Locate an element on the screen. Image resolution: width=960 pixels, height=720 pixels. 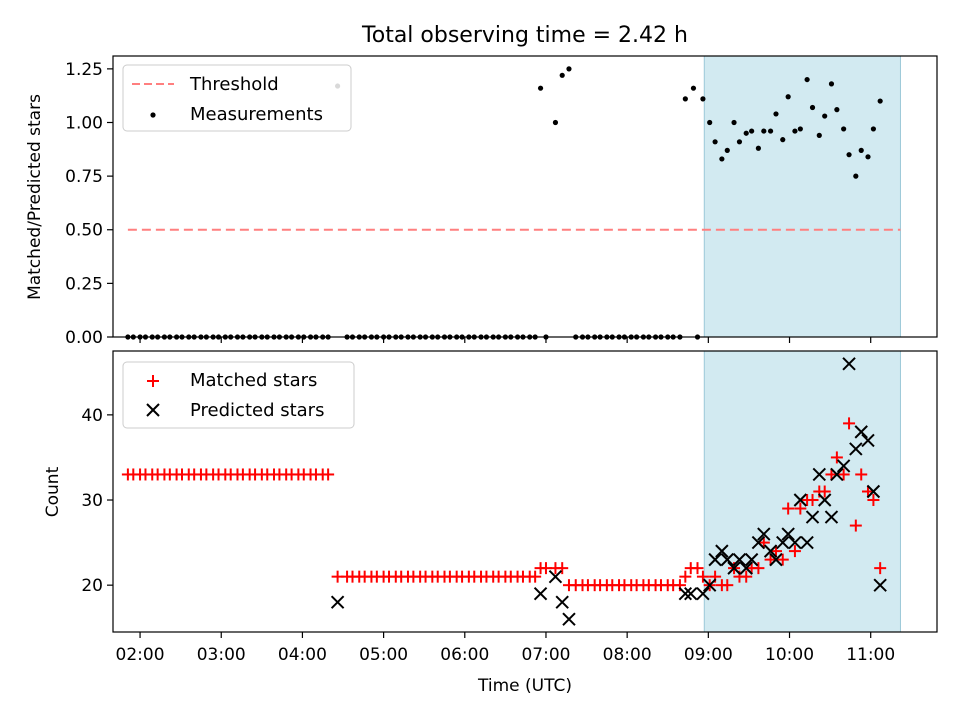
bottom-y-ticks: 20 30 40 is located at coordinates (97, 501).